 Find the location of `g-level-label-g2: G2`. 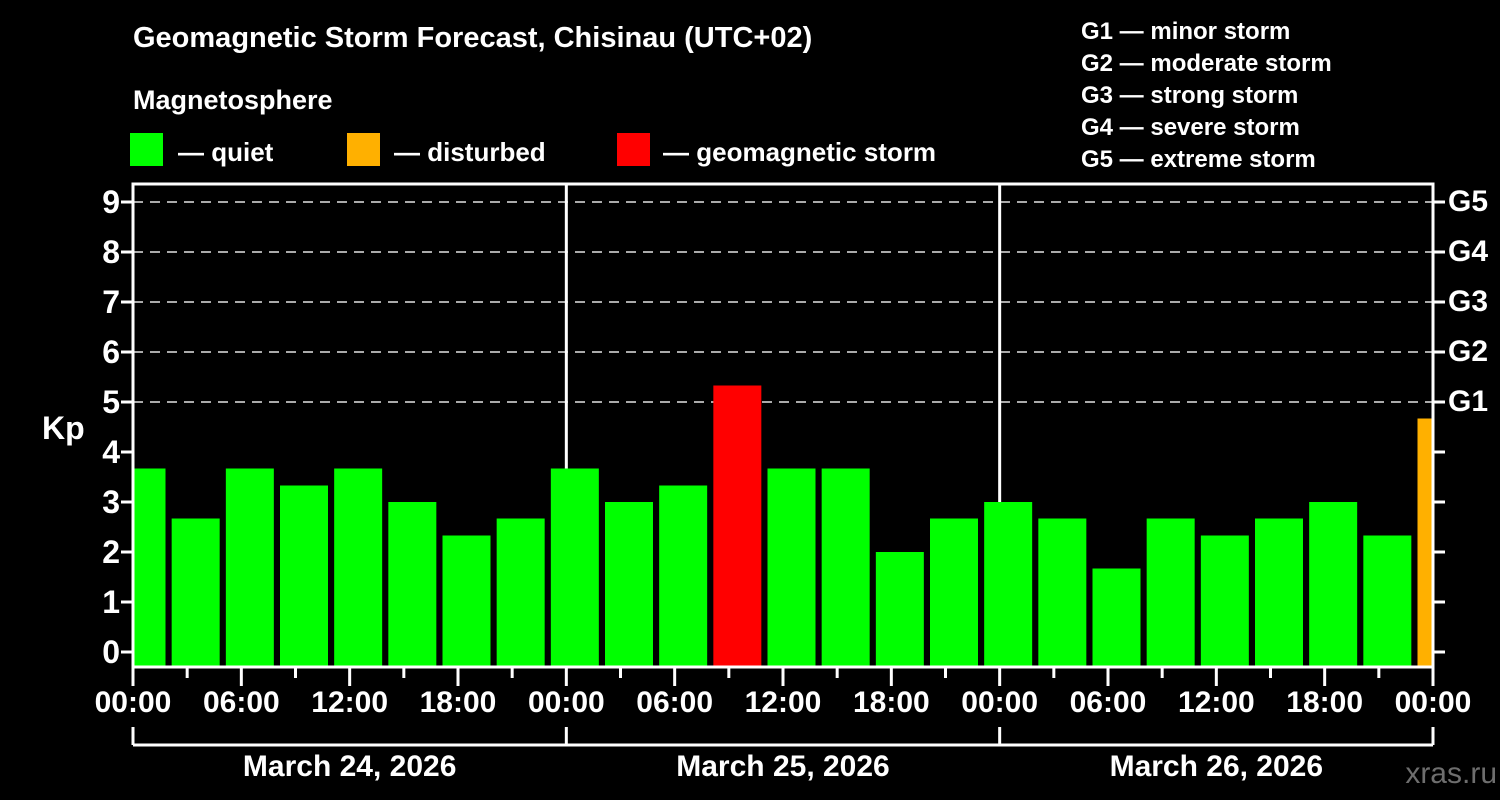

g-level-label-g2: G2 is located at coordinates (1468, 351).